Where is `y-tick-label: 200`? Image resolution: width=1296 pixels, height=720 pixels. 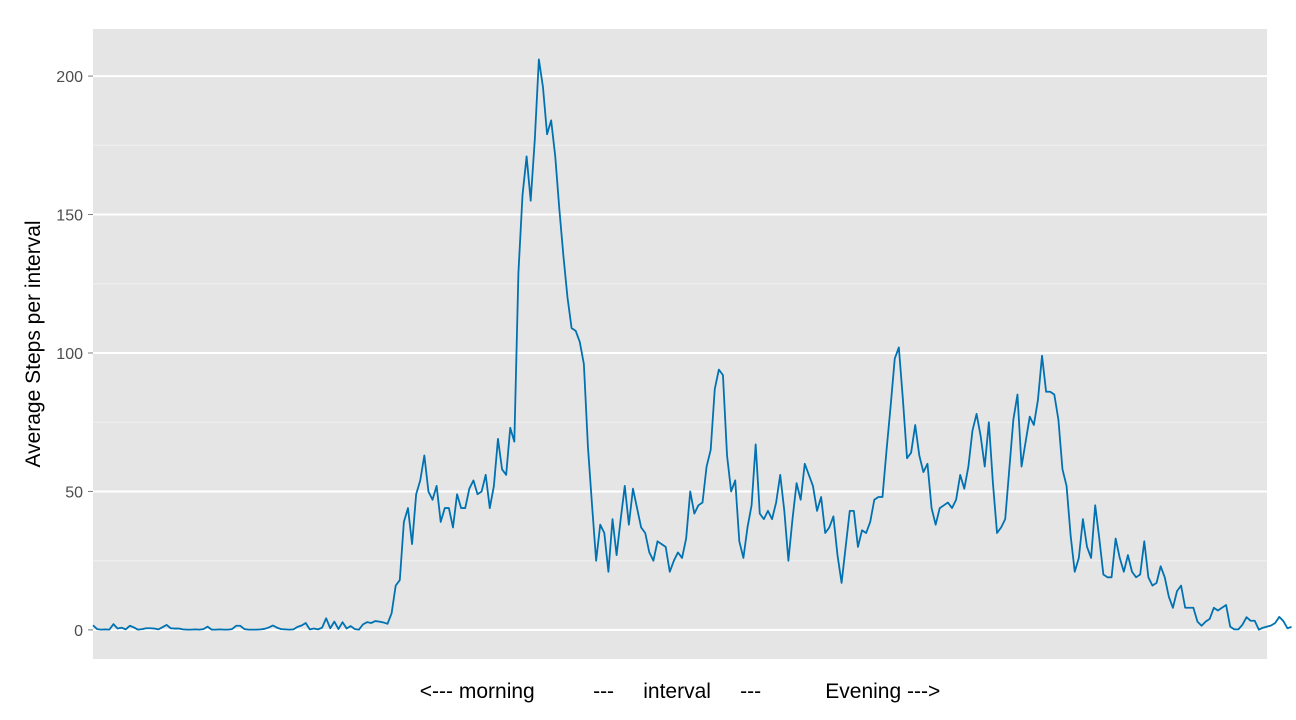
y-tick-label: 200 is located at coordinates (69, 77).